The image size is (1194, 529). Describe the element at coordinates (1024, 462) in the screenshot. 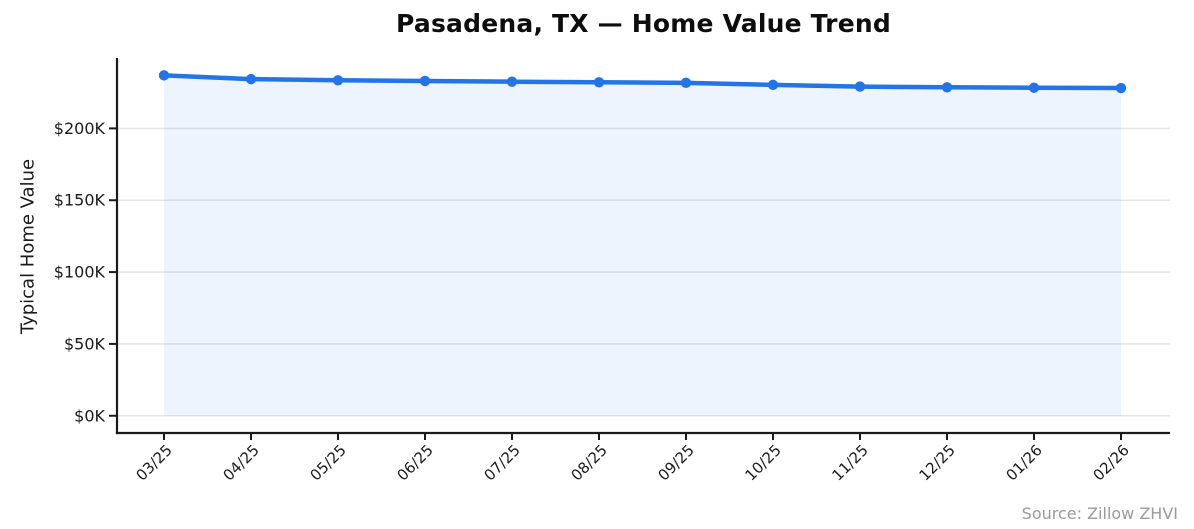

I see `x-tick-label: 01/26` at that location.